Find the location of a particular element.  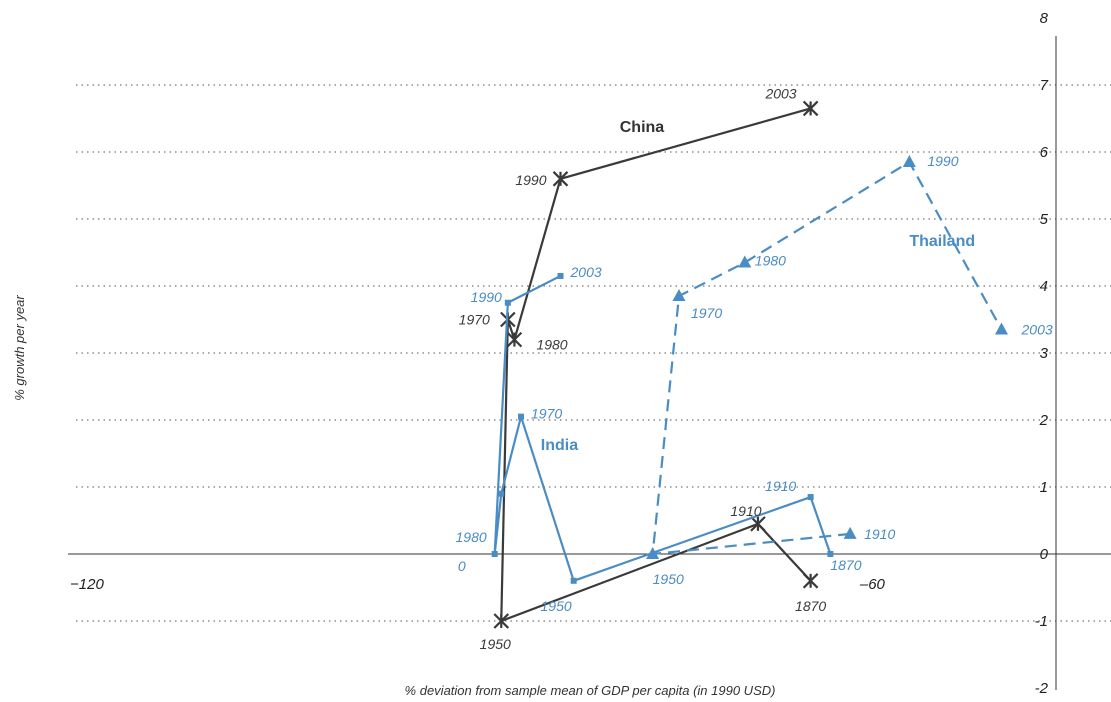

y-tick-label: 3 is located at coordinates (1044, 353).